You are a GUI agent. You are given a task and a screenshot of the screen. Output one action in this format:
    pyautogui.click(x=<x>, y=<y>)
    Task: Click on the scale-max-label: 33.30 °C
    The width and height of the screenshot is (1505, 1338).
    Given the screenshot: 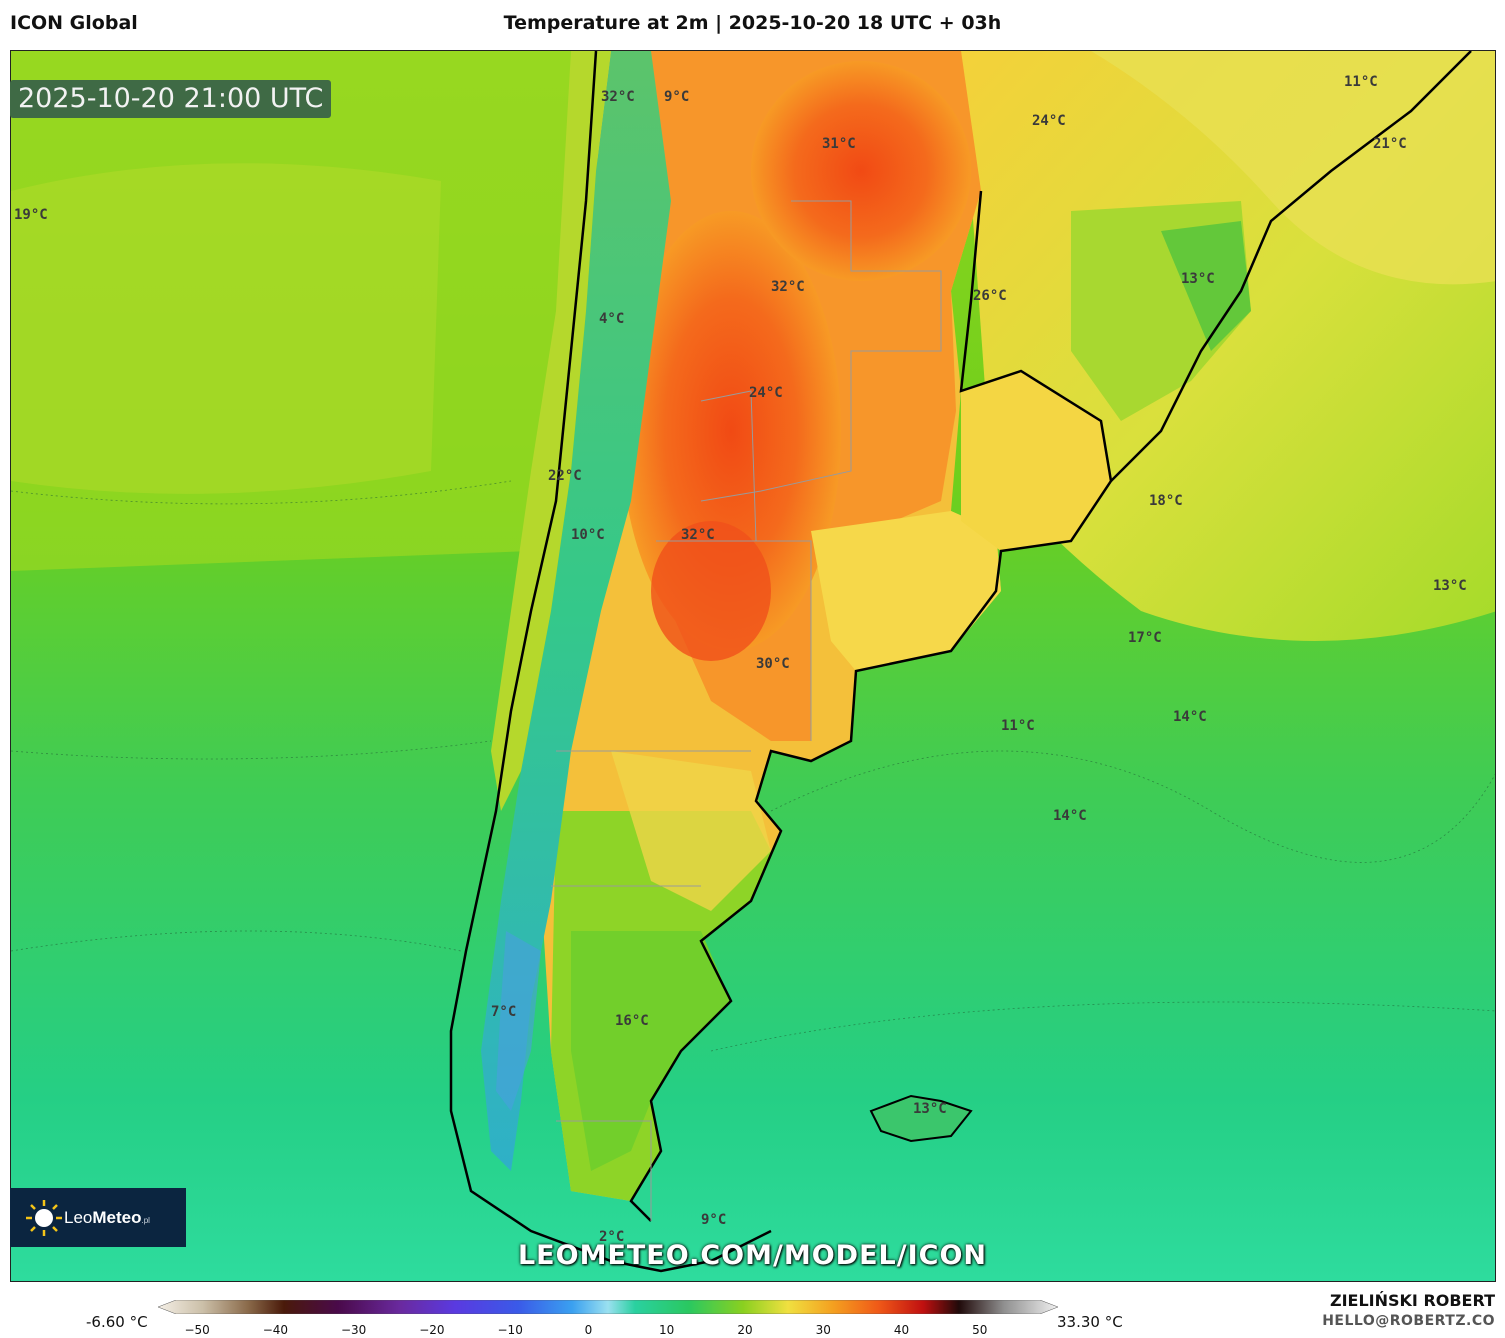 What is the action you would take?
    pyautogui.click(x=1090, y=1322)
    